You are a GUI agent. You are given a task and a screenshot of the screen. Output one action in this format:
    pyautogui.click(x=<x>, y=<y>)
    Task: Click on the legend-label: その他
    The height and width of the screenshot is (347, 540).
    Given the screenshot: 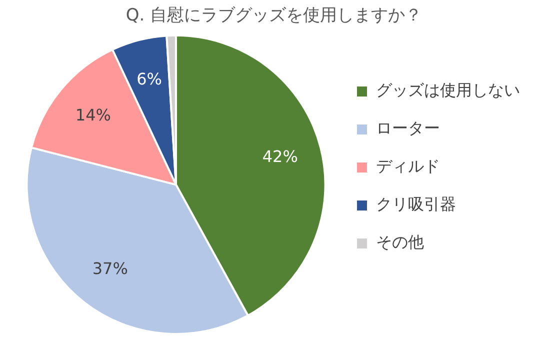 What is the action you would take?
    pyautogui.click(x=400, y=242)
    